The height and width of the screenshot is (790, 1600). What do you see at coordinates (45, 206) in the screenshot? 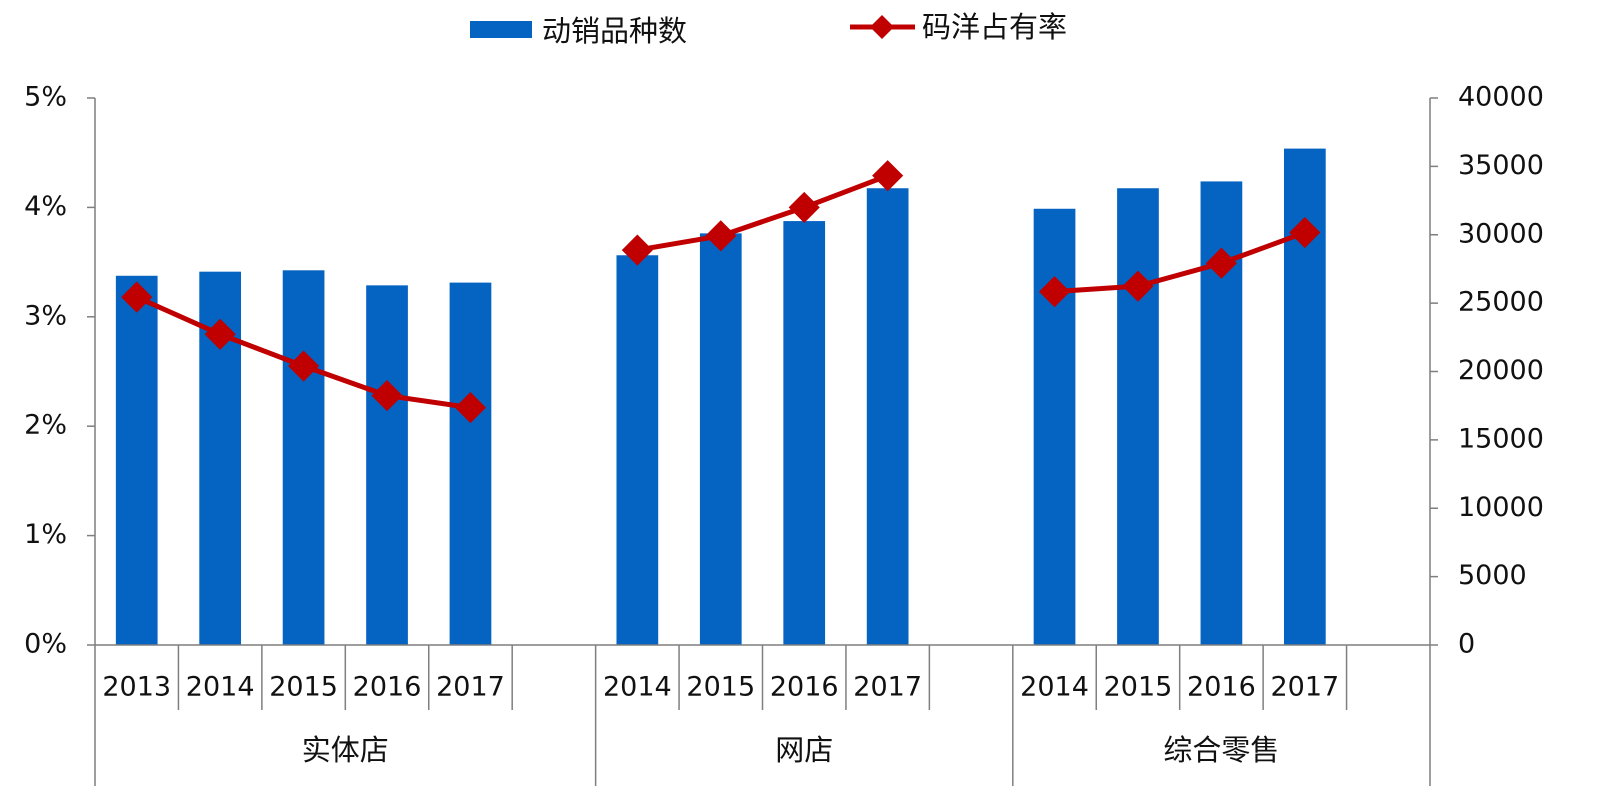
I see `left-axis-tick-label: 4%` at bounding box center [45, 206].